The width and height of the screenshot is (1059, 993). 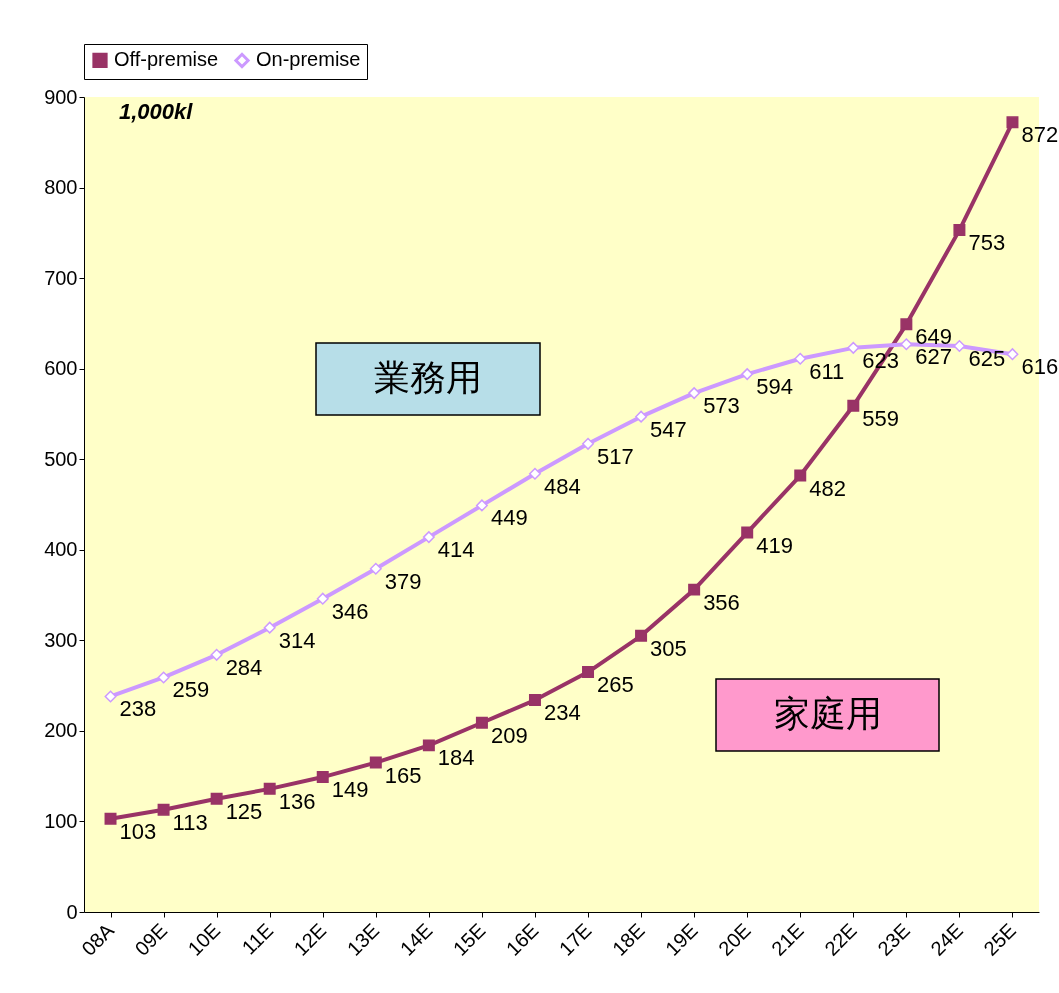 I want to click on data-label: 573, so click(x=721, y=406).